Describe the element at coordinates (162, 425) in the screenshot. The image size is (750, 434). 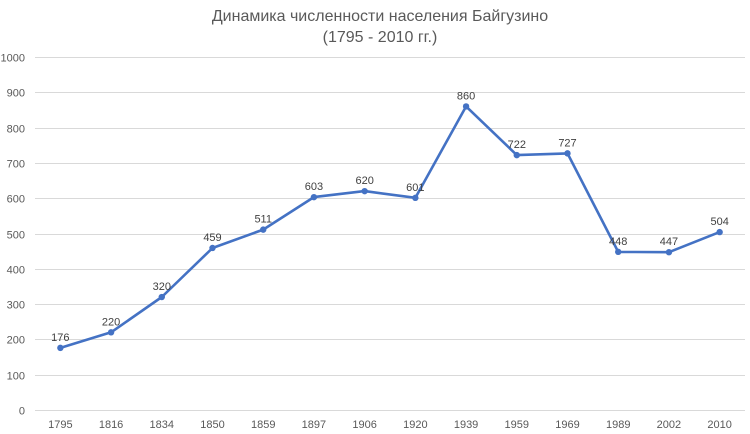
I see `x-tick-label: 1834` at that location.